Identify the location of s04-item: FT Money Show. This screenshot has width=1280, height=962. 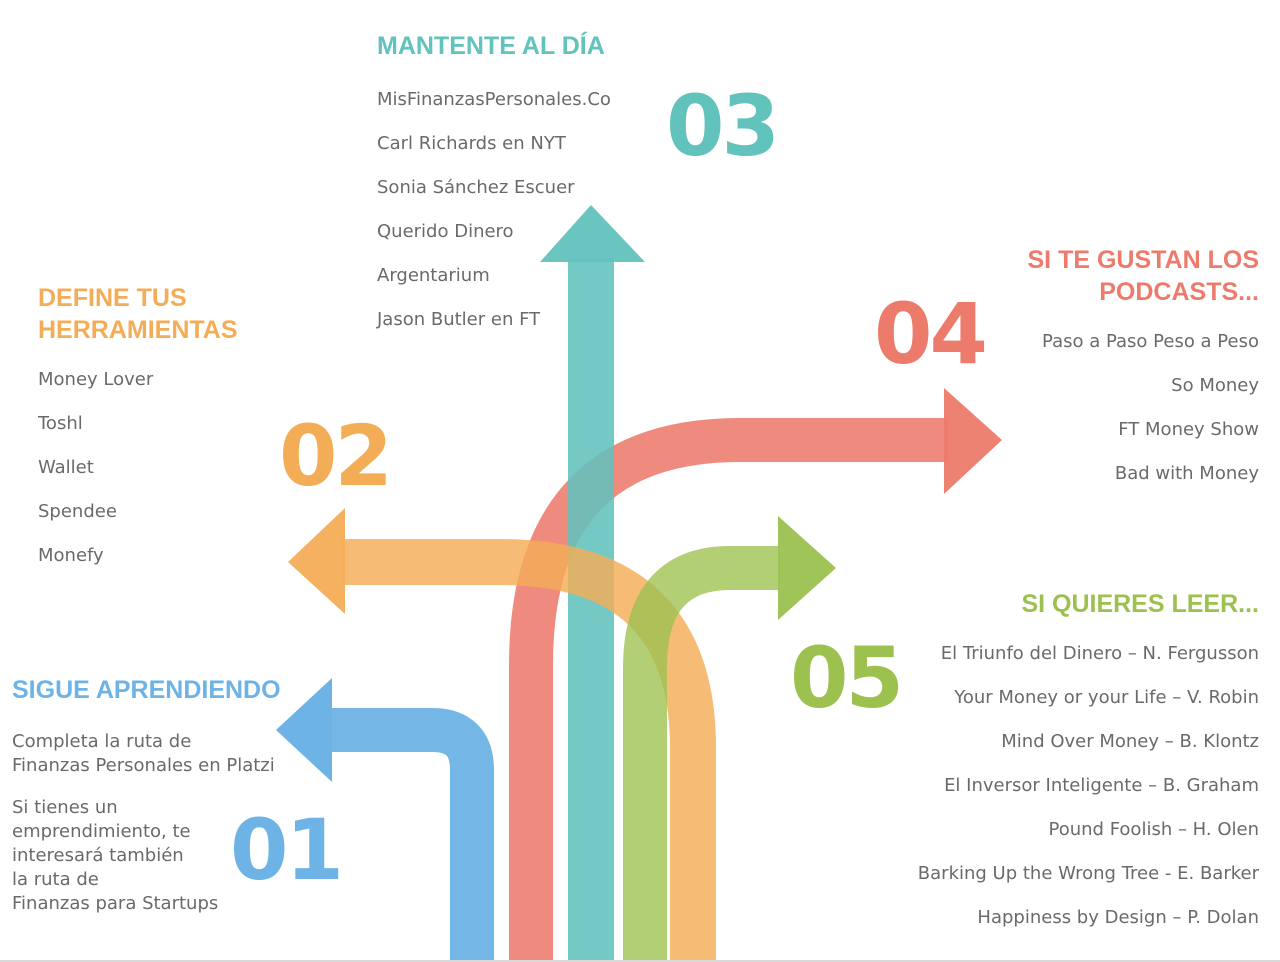
(1188, 429).